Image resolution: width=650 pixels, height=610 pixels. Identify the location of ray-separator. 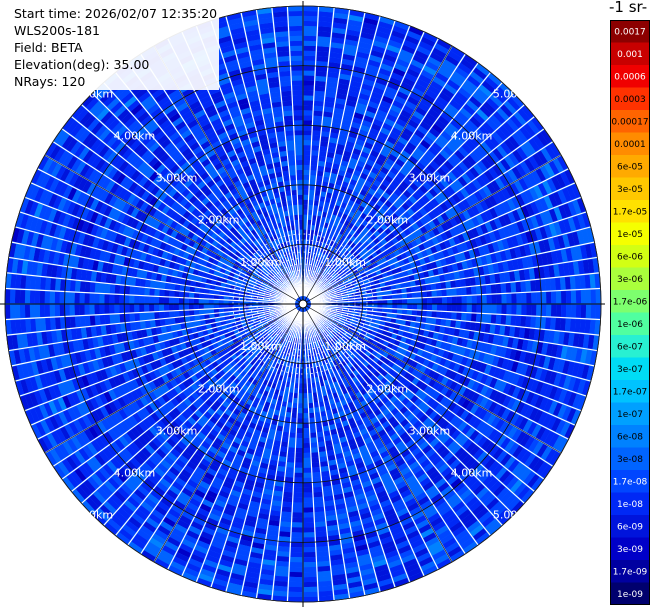
(241, 444).